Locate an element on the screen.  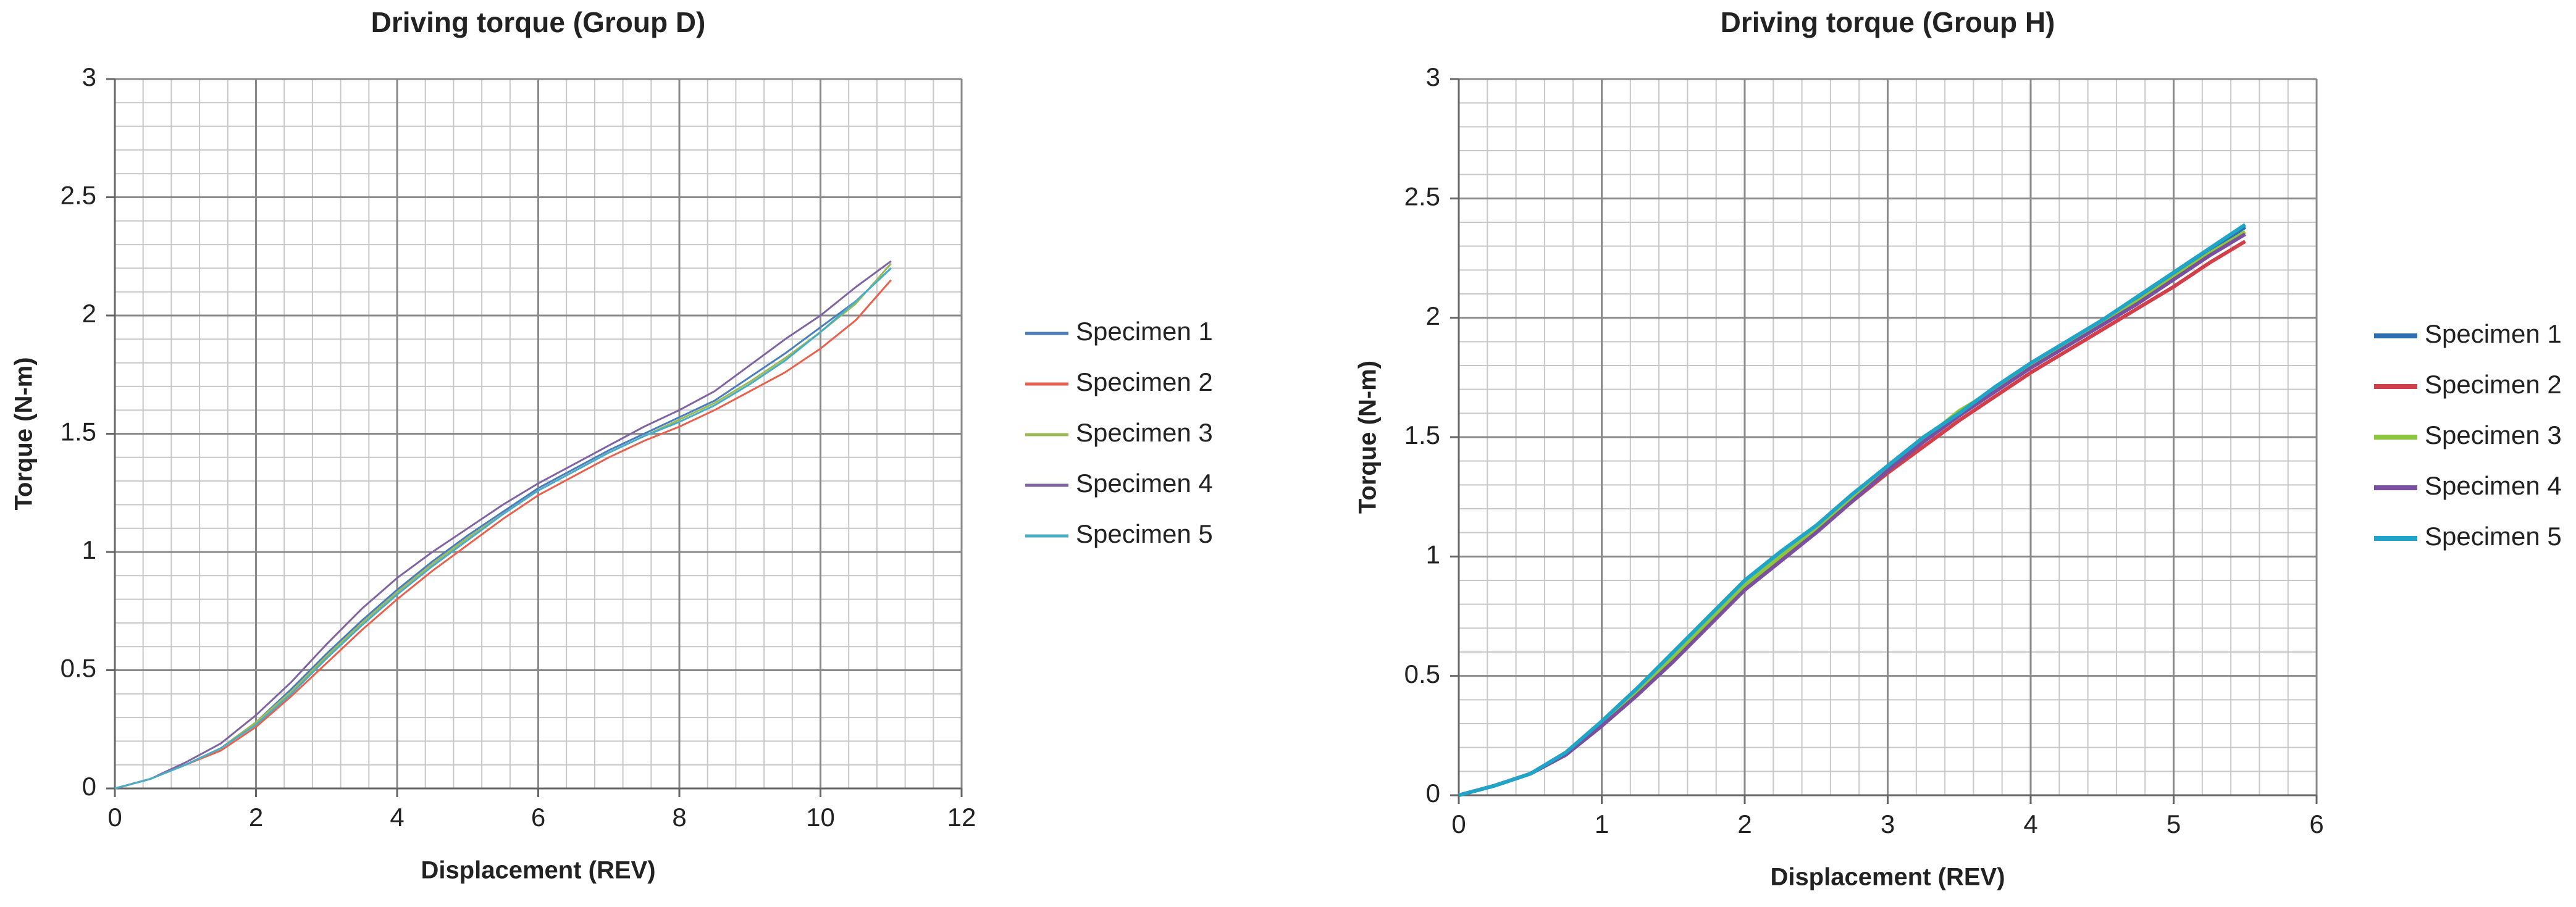
x-tick-label: 8 is located at coordinates (679, 817).